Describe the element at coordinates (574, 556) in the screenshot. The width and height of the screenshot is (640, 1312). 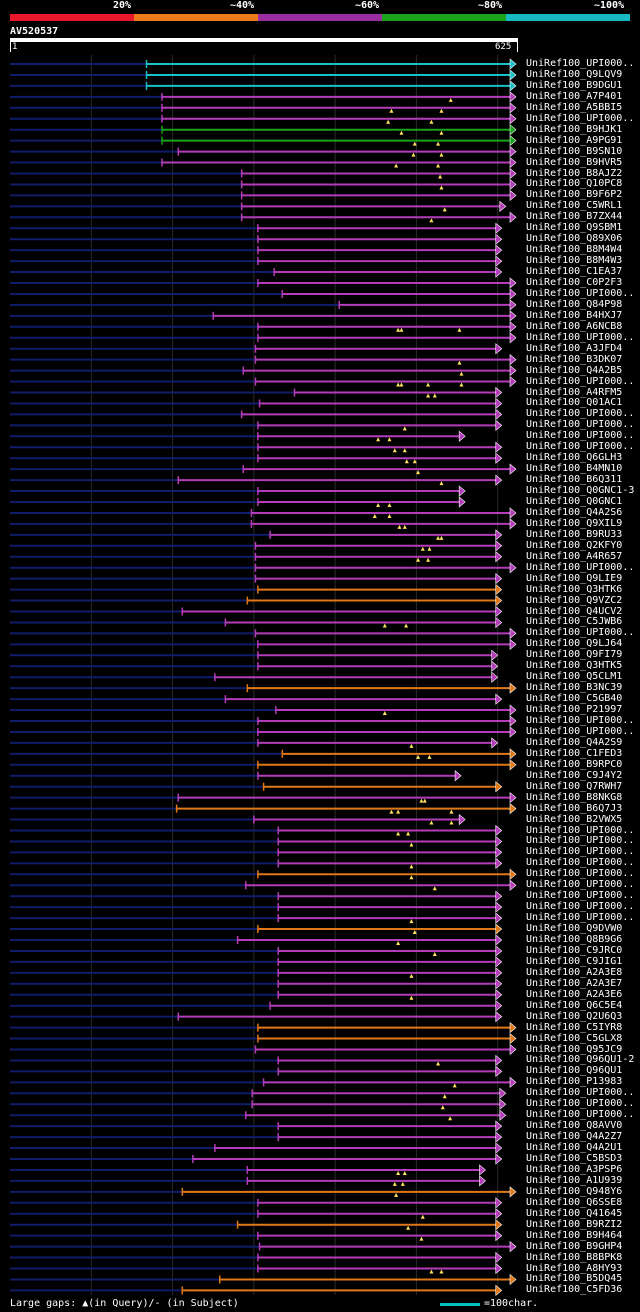
I see `hit-label: UniRef100_A4R657` at that location.